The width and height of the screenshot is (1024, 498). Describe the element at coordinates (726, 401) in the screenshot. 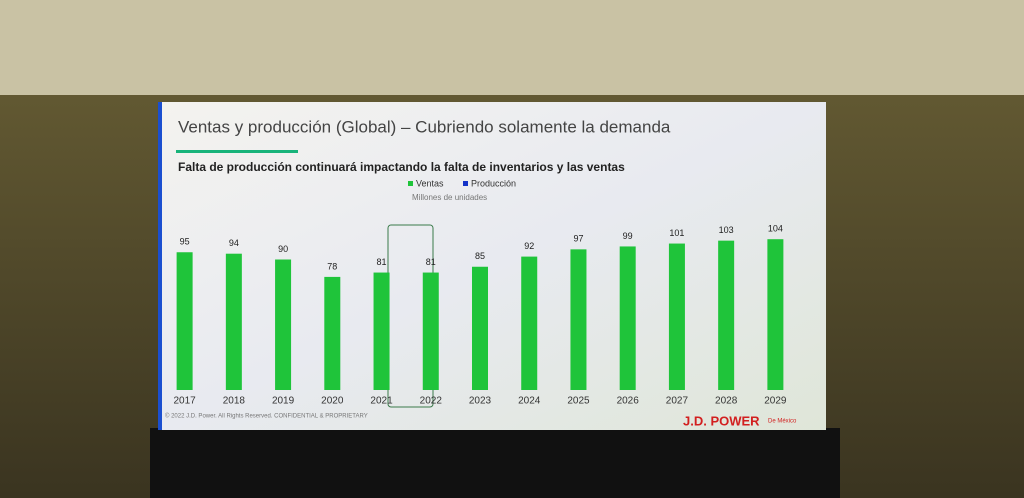

I see `x-tick-label: 2028` at that location.